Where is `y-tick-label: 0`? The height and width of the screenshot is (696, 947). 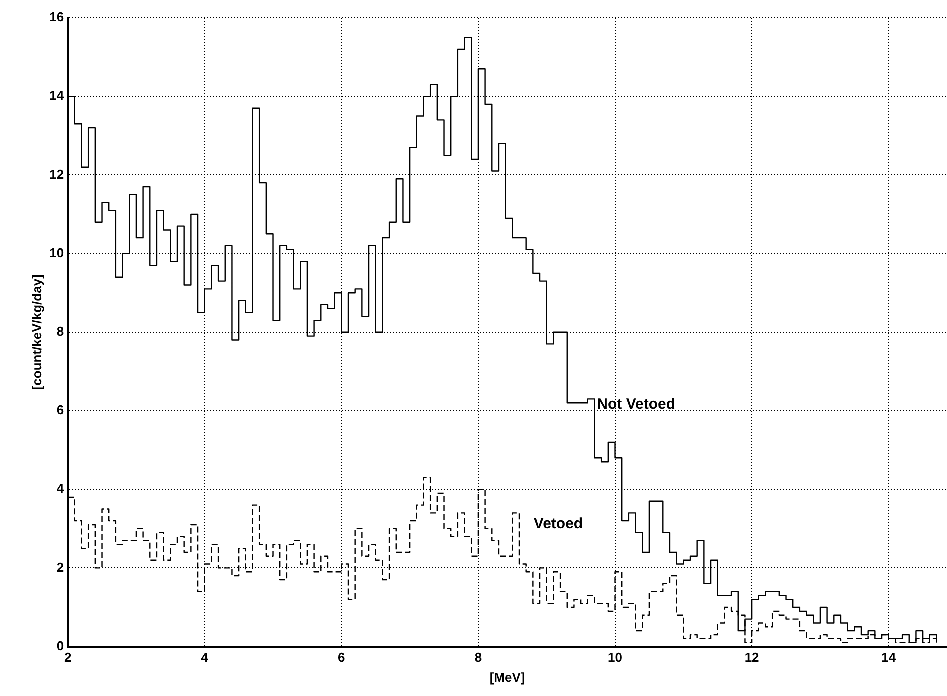
y-tick-label: 0 is located at coordinates (60, 646).